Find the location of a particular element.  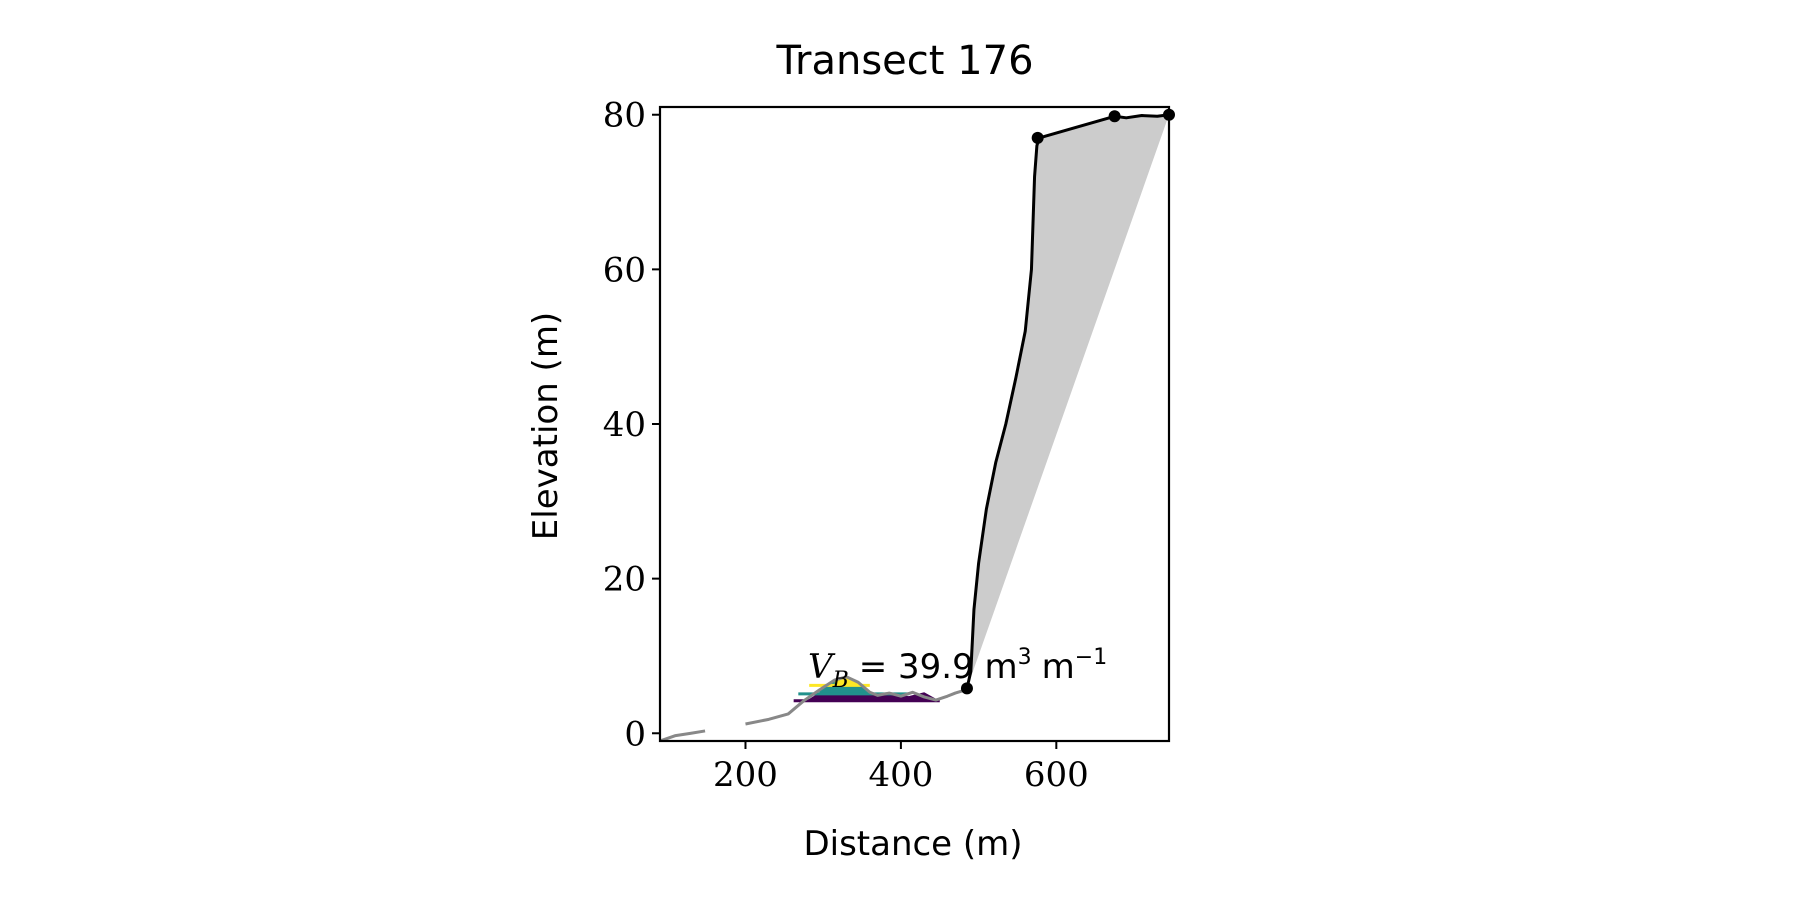

x-tick-label-1: 400 is located at coordinates (900, 775).